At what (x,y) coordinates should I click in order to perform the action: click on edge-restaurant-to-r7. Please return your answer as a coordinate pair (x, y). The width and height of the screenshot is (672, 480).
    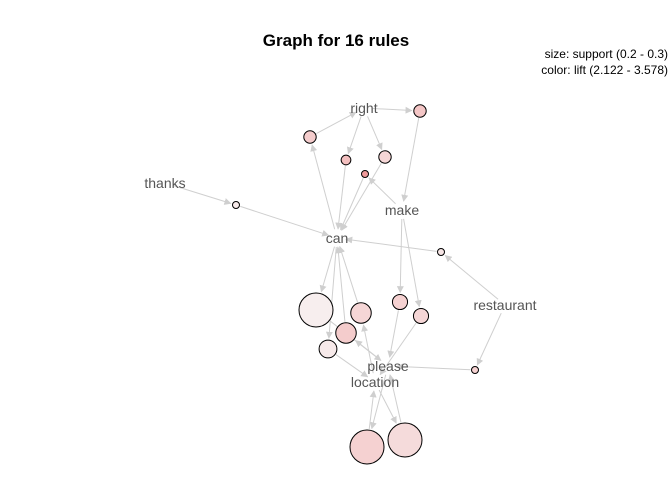
    Looking at the image, I should click on (471, 277).